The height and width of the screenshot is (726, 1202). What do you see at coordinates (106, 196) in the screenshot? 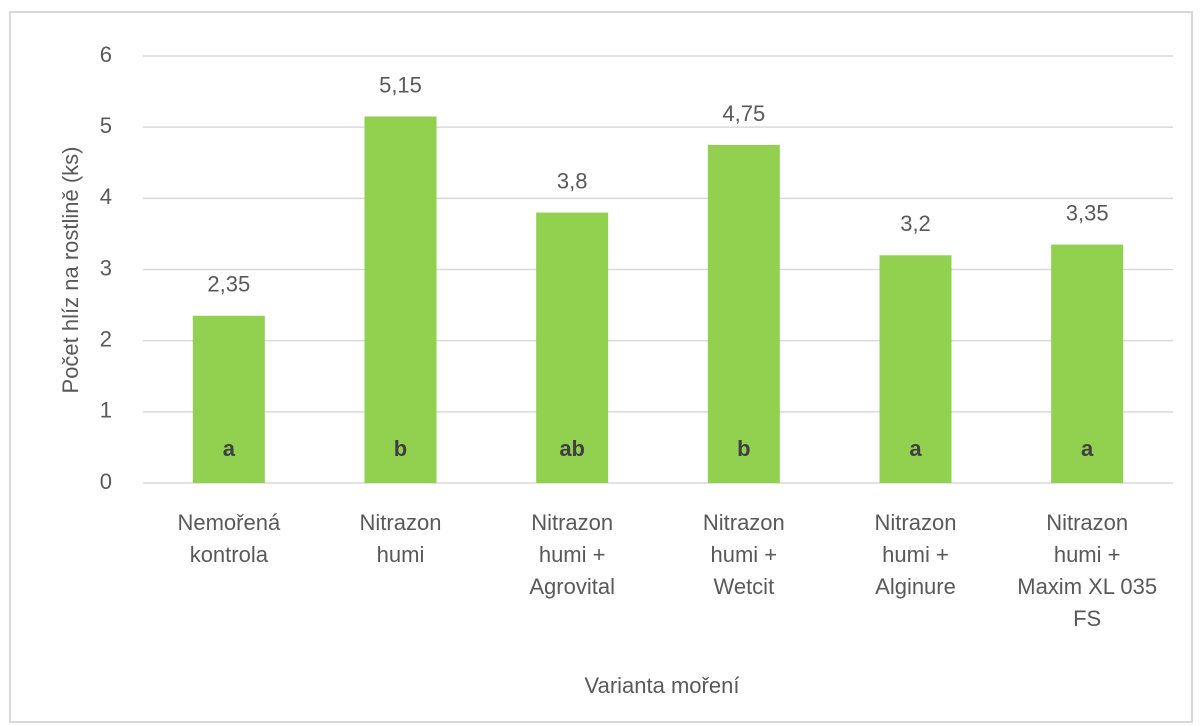
I see `y-tick-label: 4` at bounding box center [106, 196].